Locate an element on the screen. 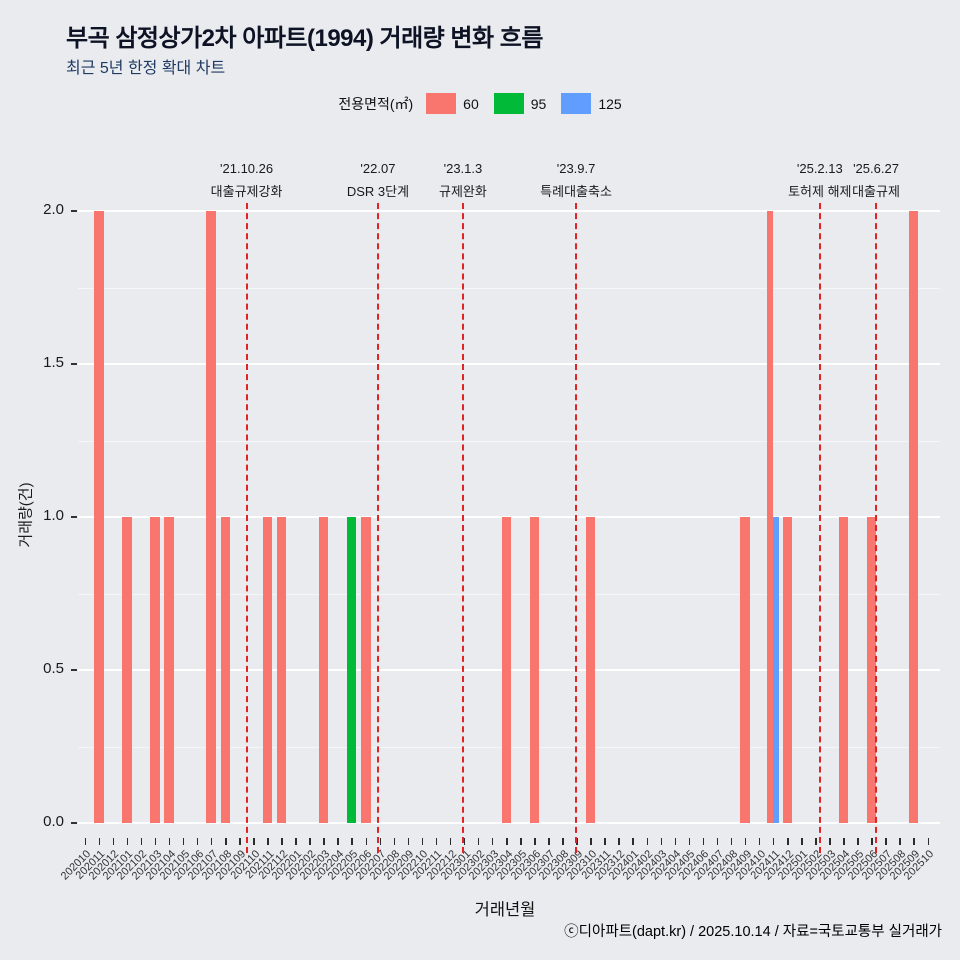  event-label: 특례대출축소 is located at coordinates (576, 191).